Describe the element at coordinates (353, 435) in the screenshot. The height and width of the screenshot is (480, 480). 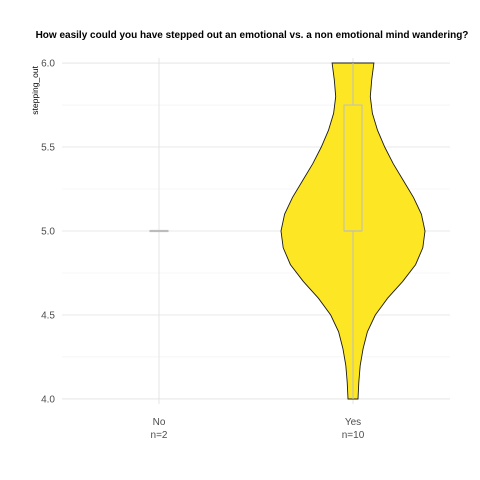
I see `x-tick-count-yes: n=10` at that location.